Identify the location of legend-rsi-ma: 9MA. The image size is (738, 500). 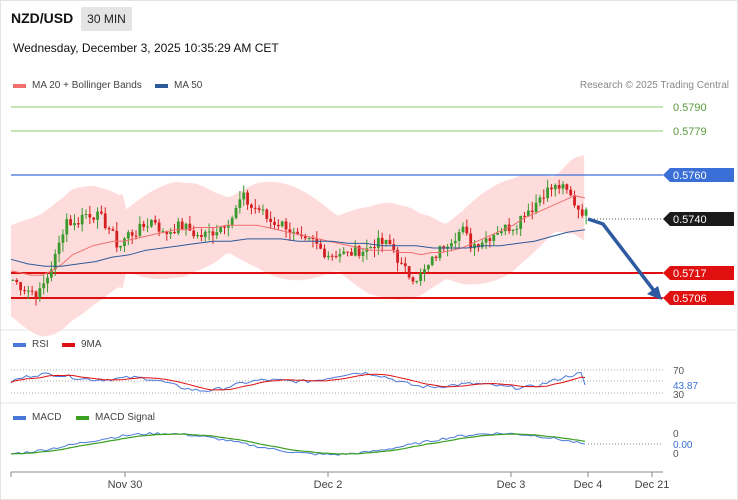
(82, 344).